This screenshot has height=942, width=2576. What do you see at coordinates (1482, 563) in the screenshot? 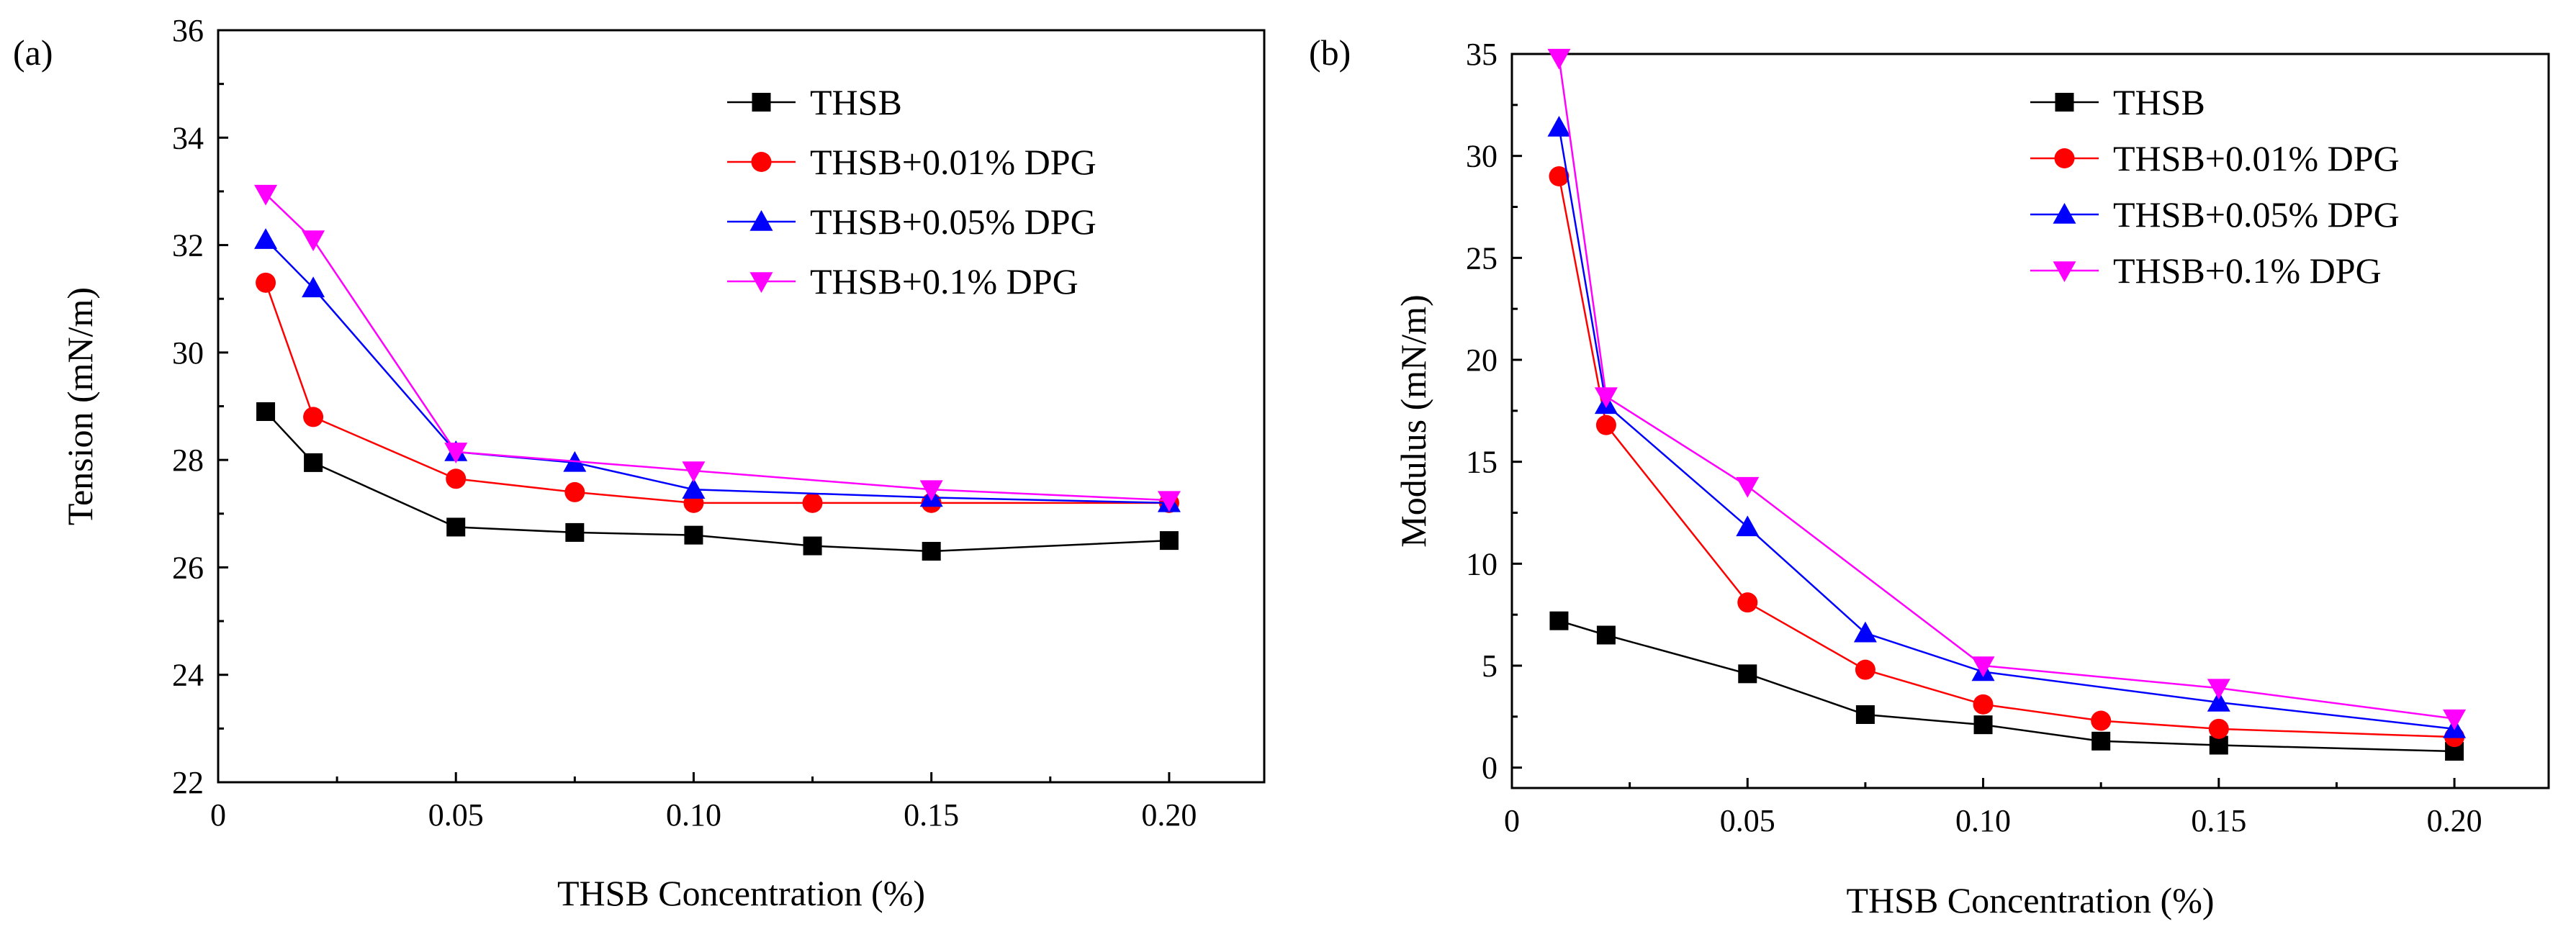
I see `y-tick-label: 10` at bounding box center [1482, 563].